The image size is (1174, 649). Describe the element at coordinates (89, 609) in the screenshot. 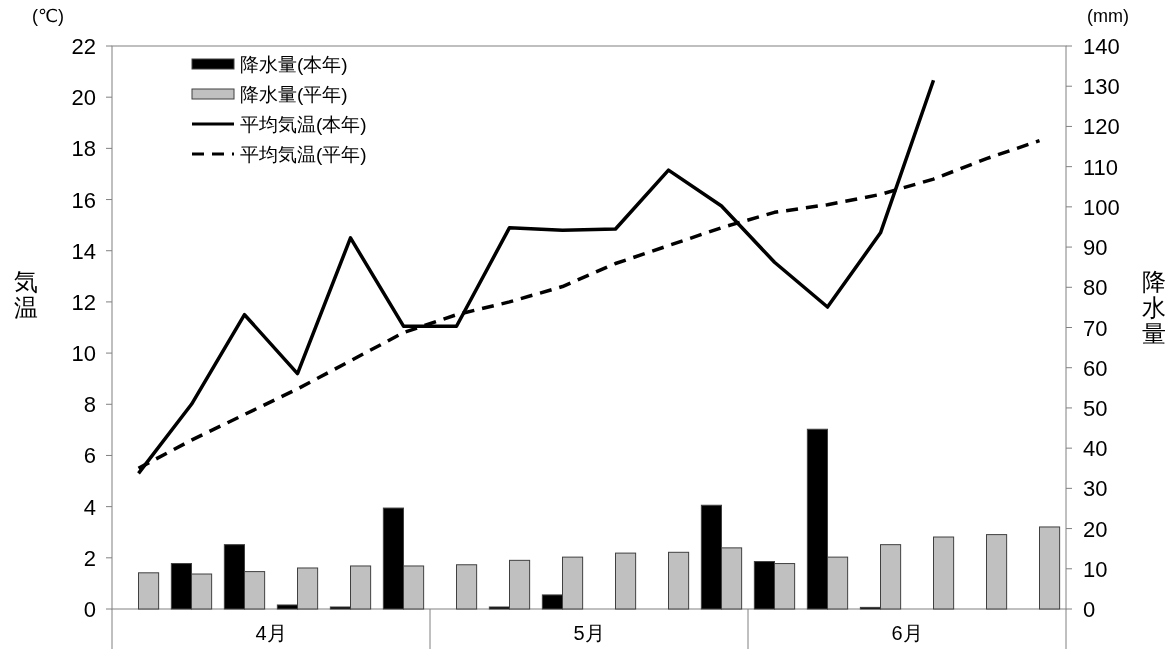

I see `y-tick-label: 0` at that location.